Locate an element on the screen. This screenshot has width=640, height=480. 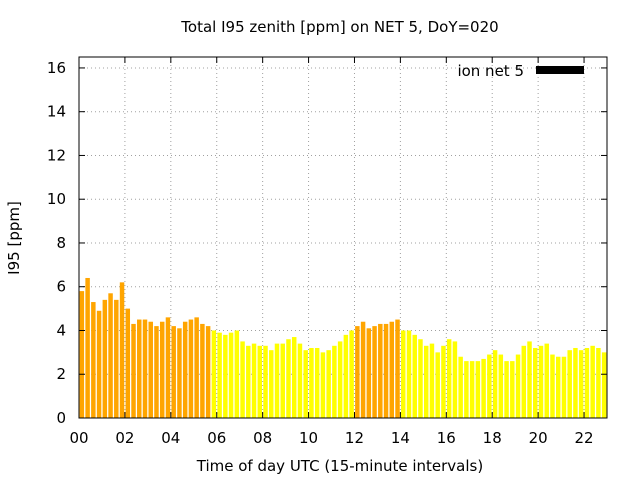
x-tick-label: 16 is located at coordinates (446, 438).